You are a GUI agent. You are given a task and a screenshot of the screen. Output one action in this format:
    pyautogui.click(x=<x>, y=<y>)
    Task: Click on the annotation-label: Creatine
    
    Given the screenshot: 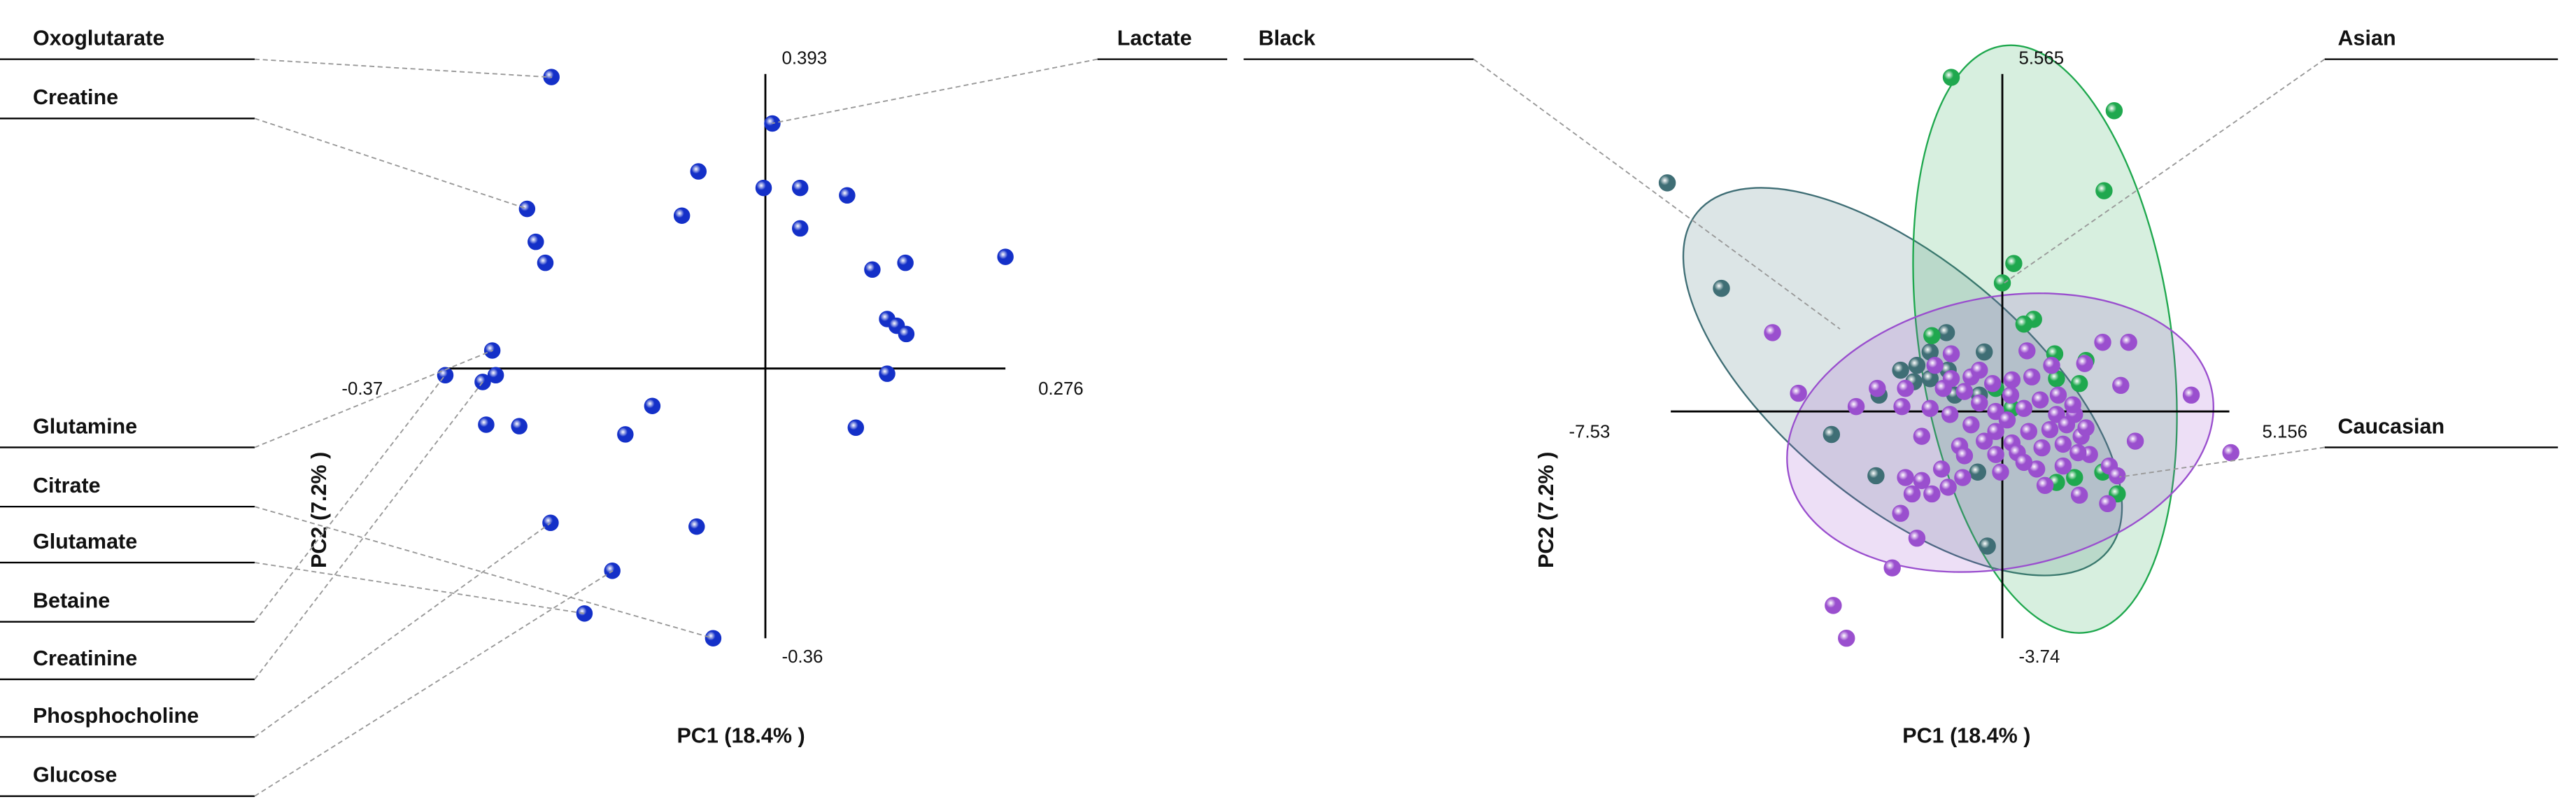 What is the action you would take?
    pyautogui.click(x=75, y=97)
    